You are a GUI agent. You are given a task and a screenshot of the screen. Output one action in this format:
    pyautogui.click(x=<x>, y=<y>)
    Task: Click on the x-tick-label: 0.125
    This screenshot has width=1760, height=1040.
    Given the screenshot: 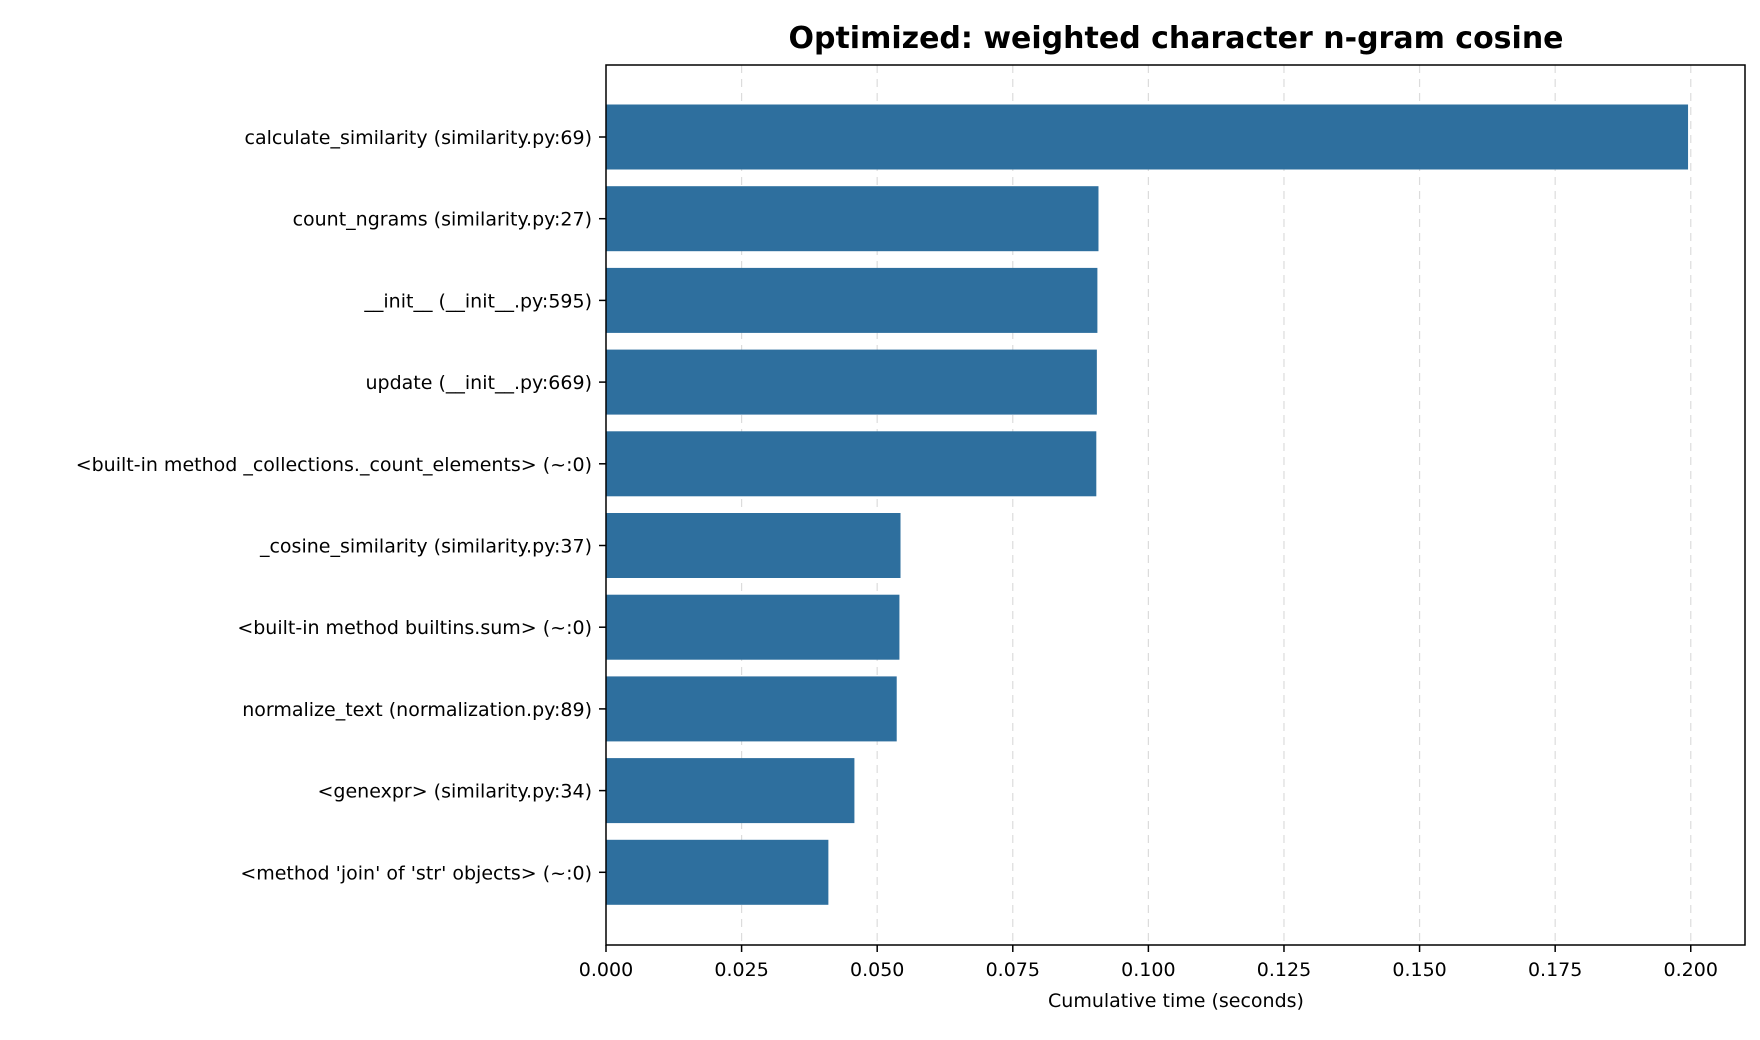 What is the action you would take?
    pyautogui.click(x=1284, y=970)
    